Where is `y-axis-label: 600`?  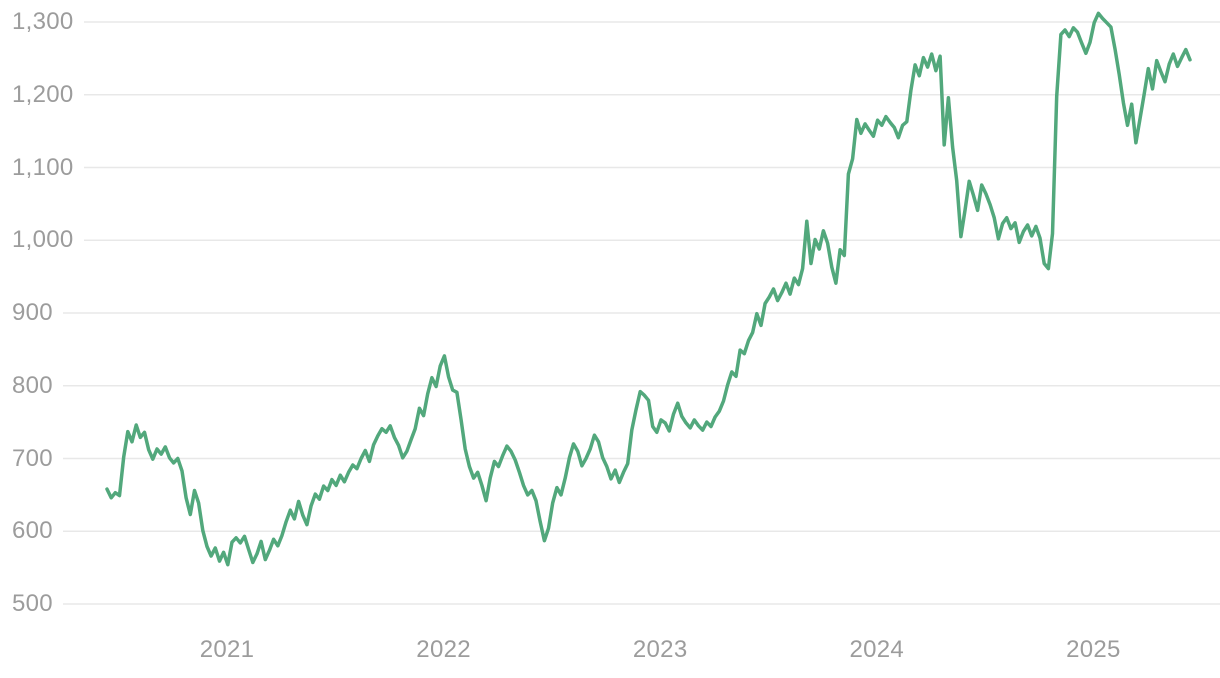 y-axis-label: 600 is located at coordinates (31, 531).